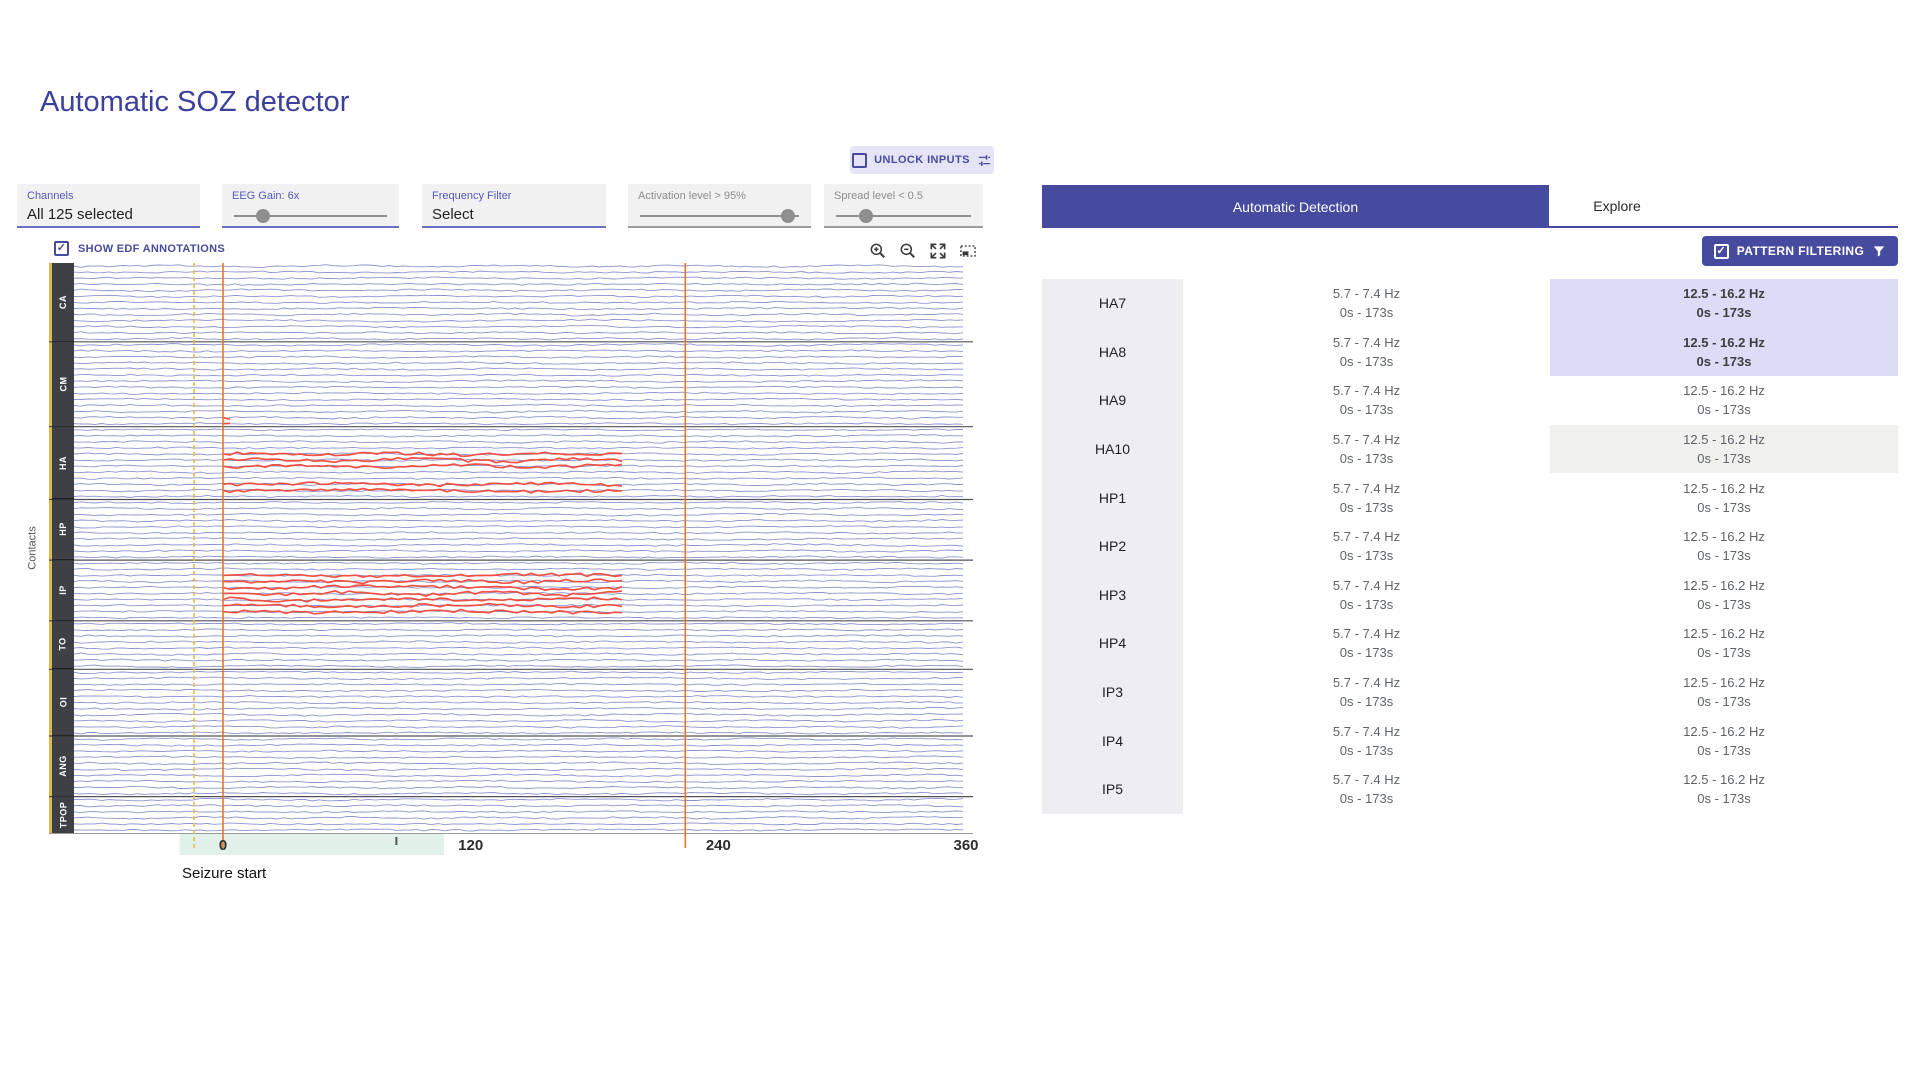 Image resolution: width=1920 pixels, height=1080 pixels. What do you see at coordinates (966, 845) in the screenshot?
I see `x-axis-tick-label: 360` at bounding box center [966, 845].